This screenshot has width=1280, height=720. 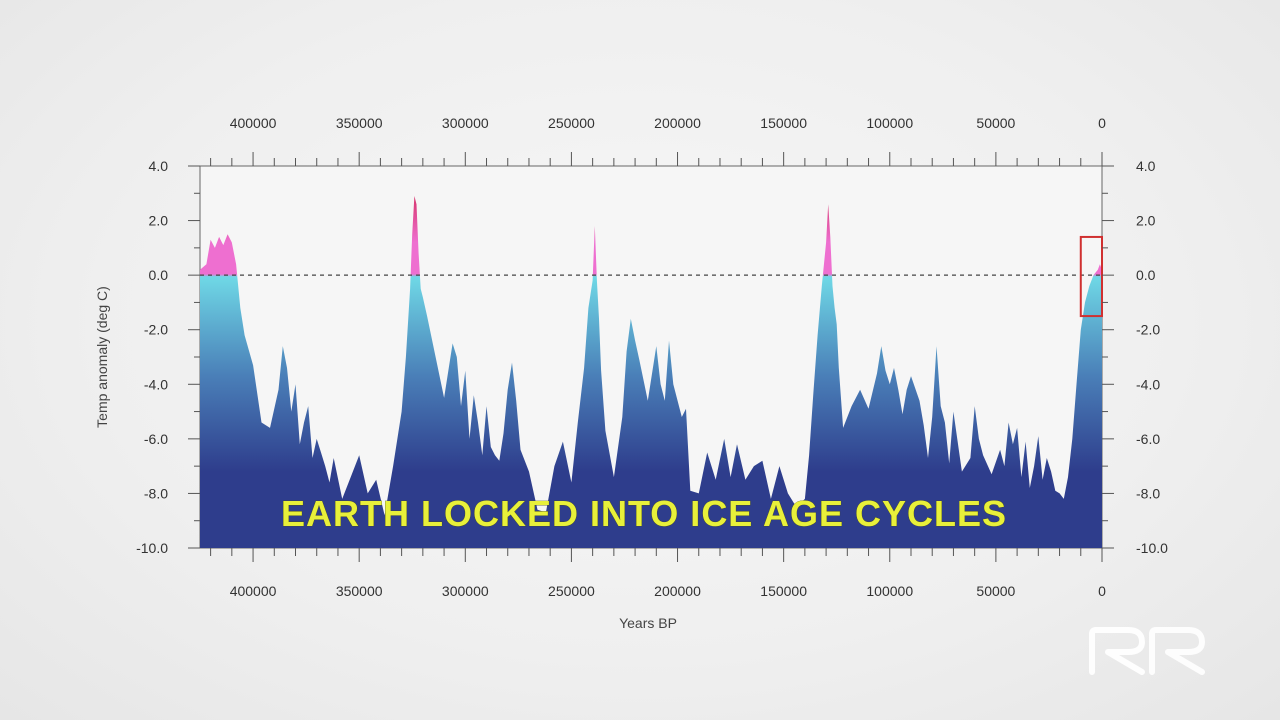 I want to click on x-axis-title: Years BP, so click(x=648, y=623).